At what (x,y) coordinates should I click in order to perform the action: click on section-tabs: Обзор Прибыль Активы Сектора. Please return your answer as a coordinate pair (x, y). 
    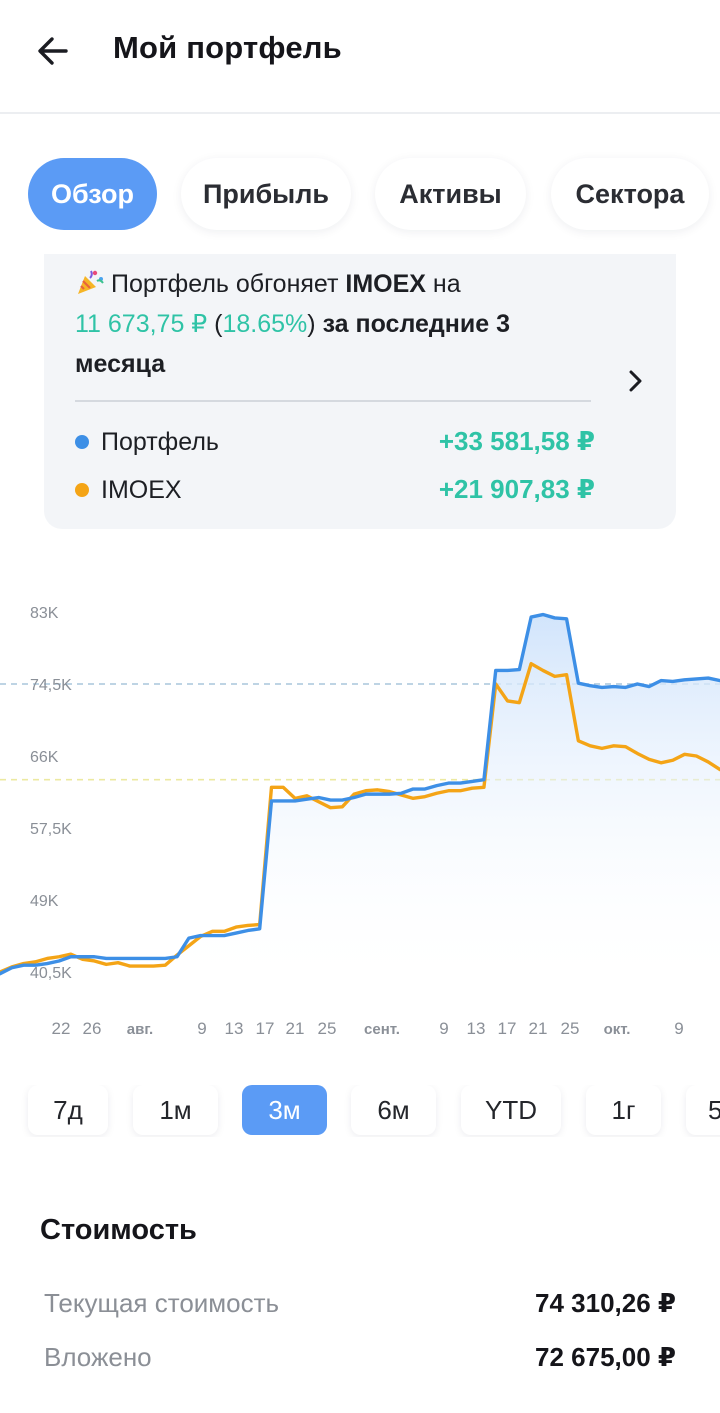
    Looking at the image, I should click on (360, 194).